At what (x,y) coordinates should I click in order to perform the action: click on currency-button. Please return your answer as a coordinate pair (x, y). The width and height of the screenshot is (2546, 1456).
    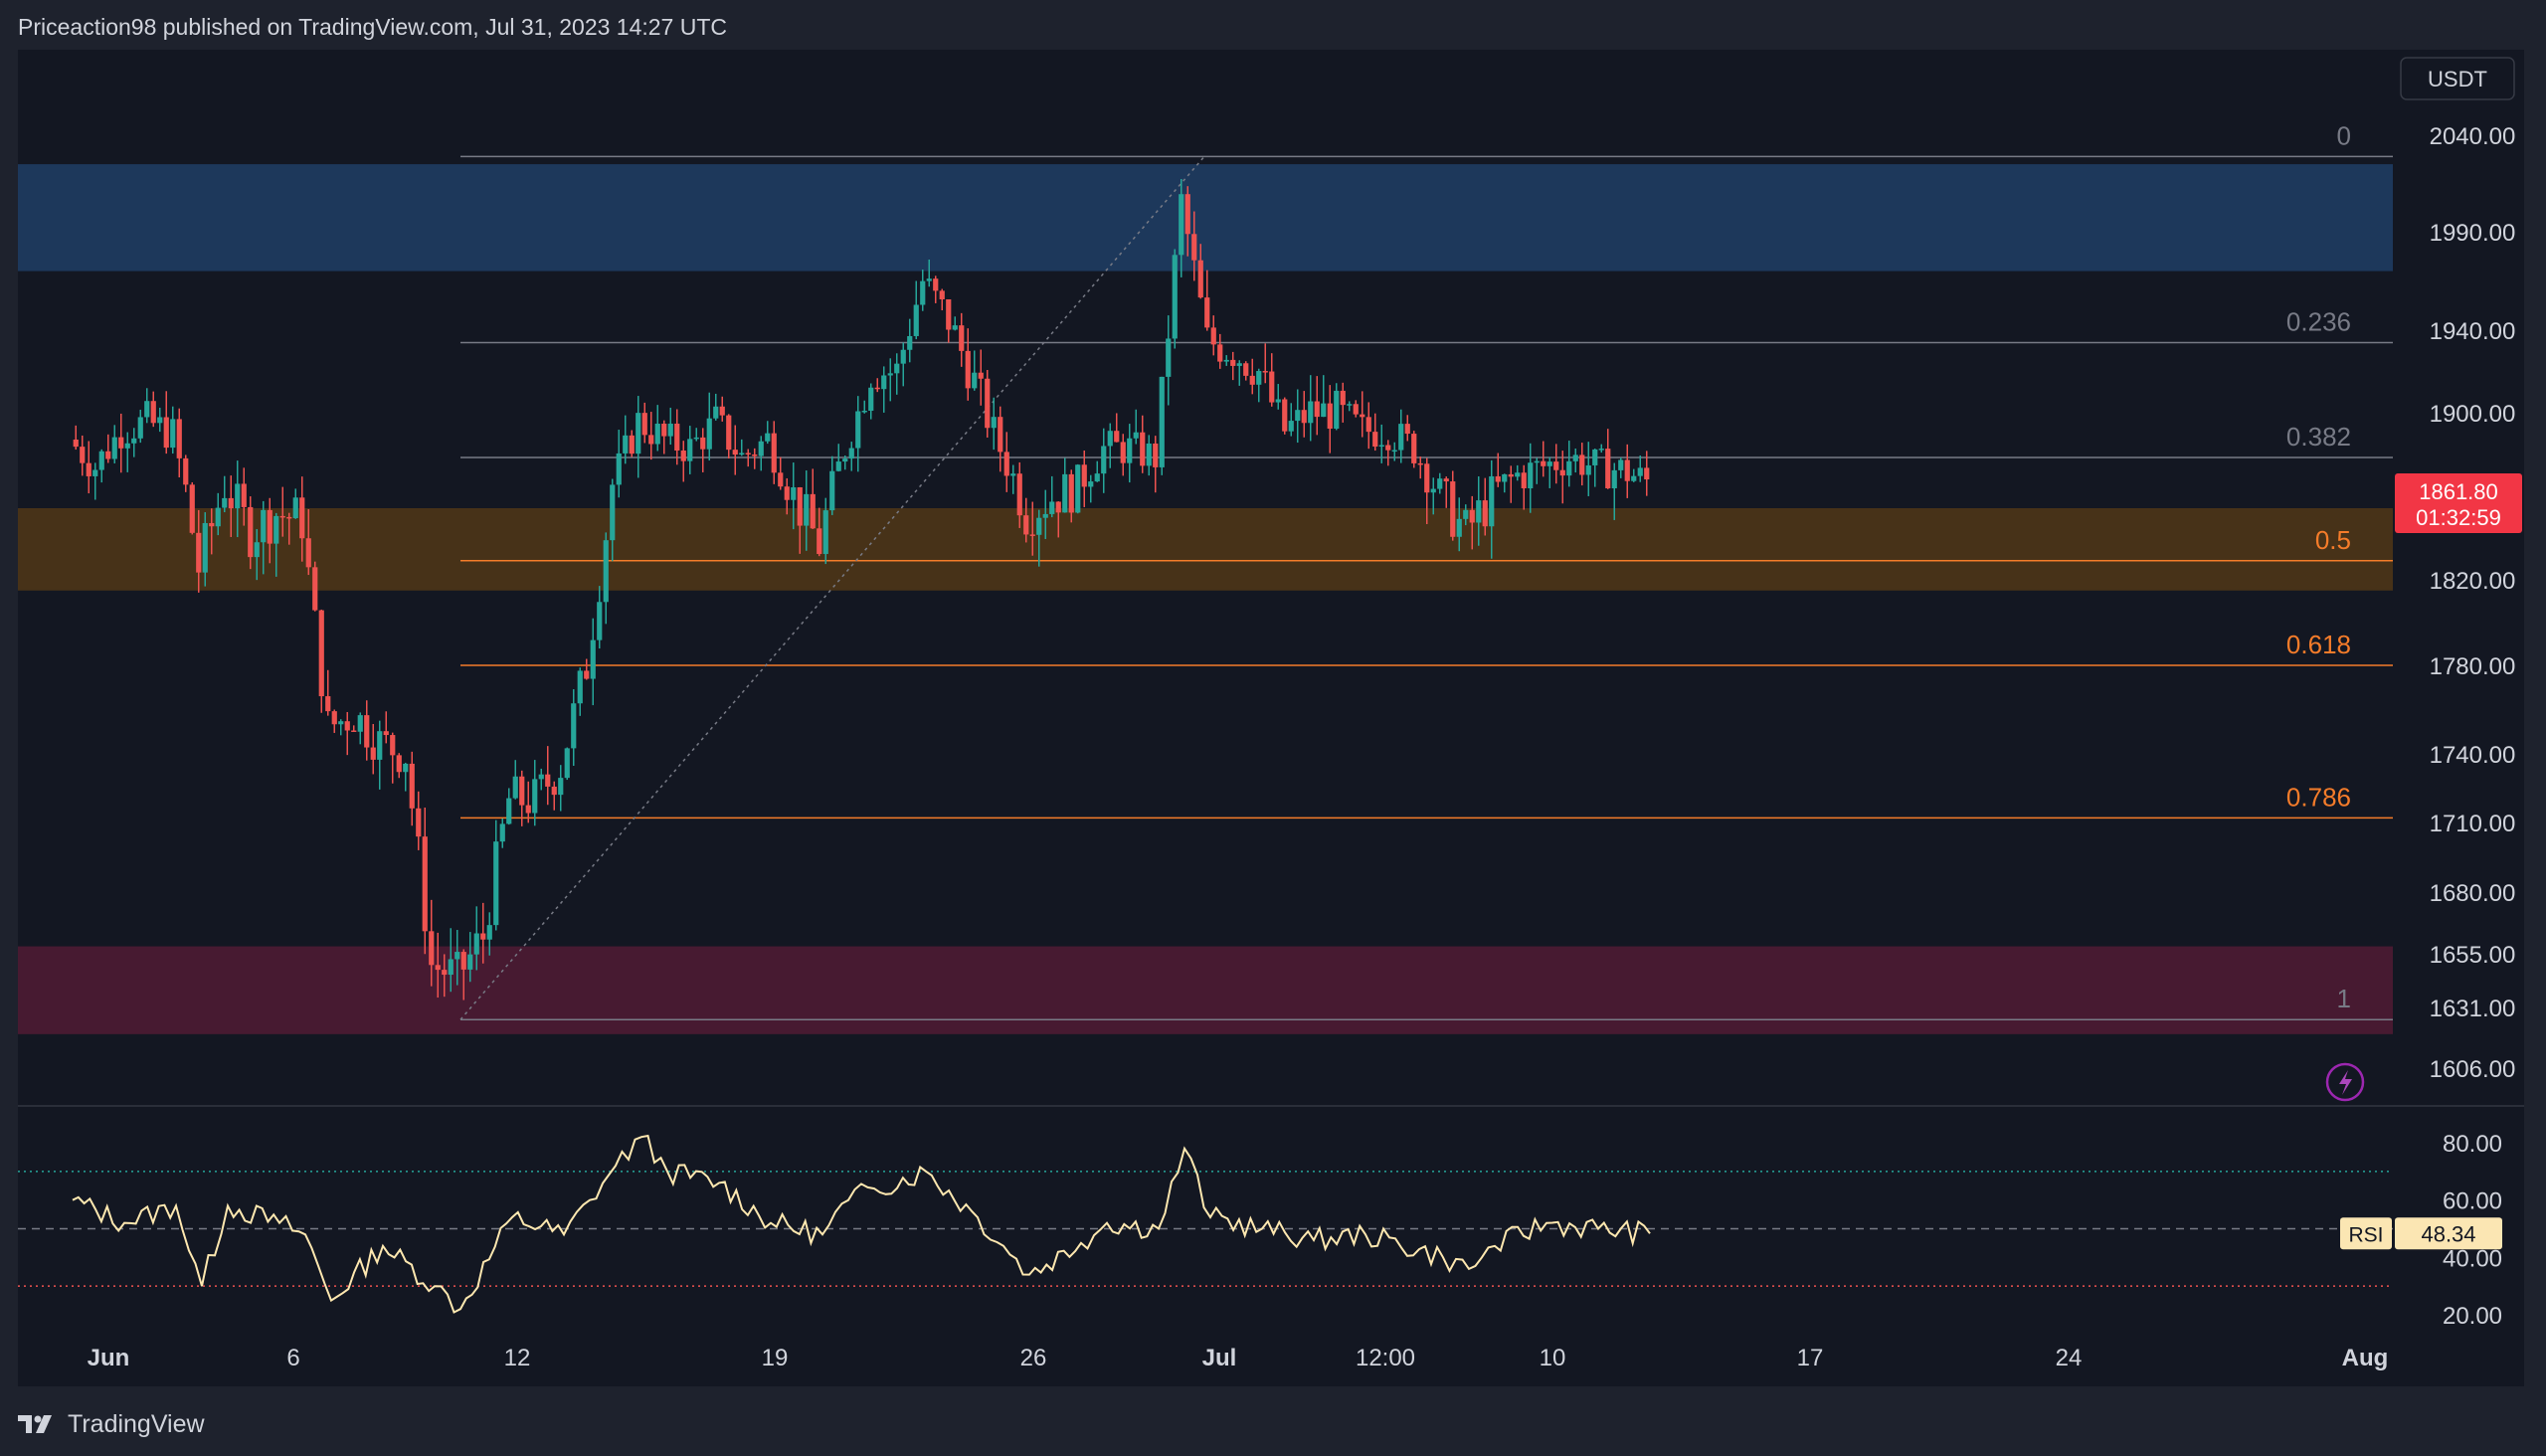
    Looking at the image, I should click on (2457, 78).